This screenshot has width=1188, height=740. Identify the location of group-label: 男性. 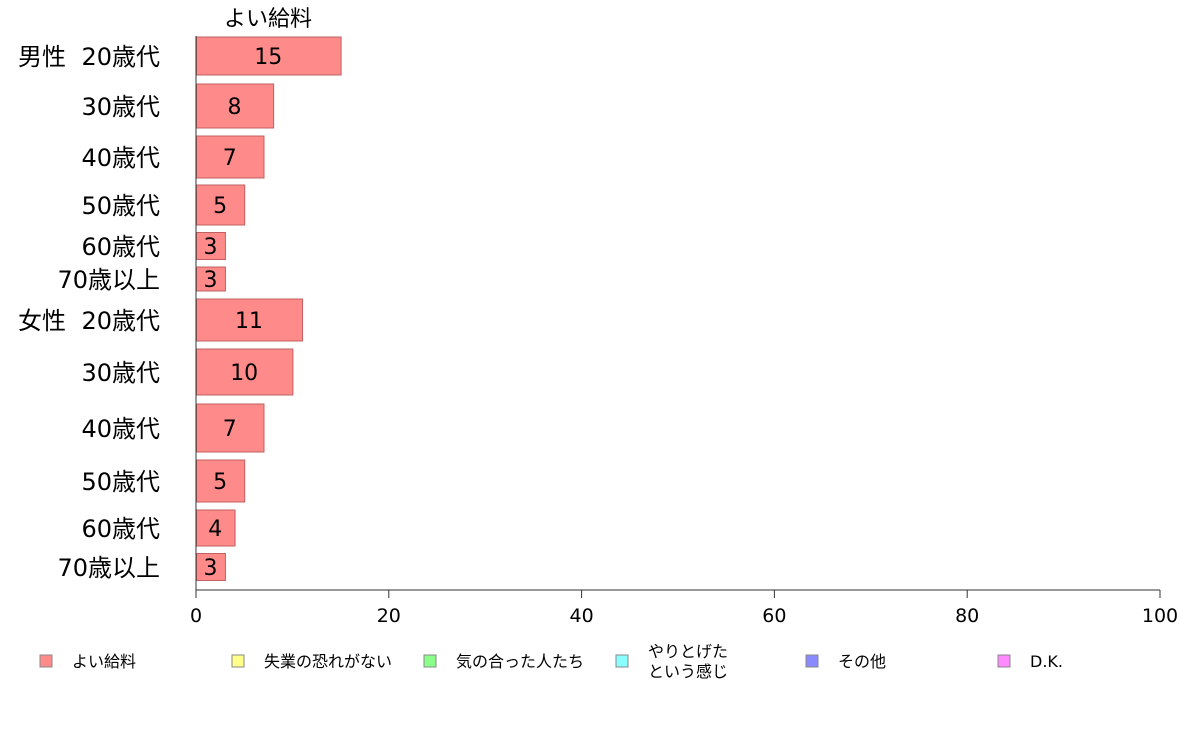
(42, 57).